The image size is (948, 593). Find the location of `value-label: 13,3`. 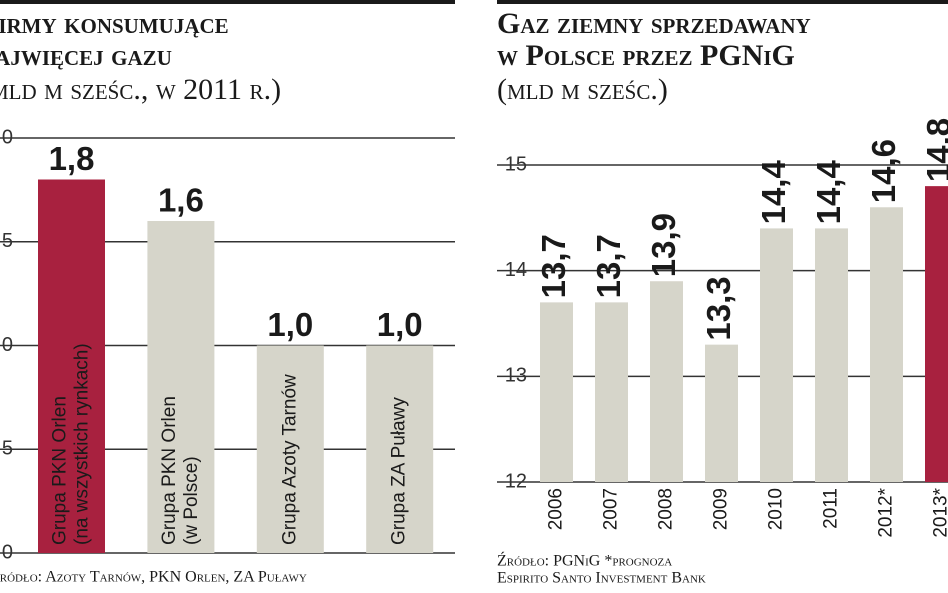

value-label: 13,3 is located at coordinates (718, 308).